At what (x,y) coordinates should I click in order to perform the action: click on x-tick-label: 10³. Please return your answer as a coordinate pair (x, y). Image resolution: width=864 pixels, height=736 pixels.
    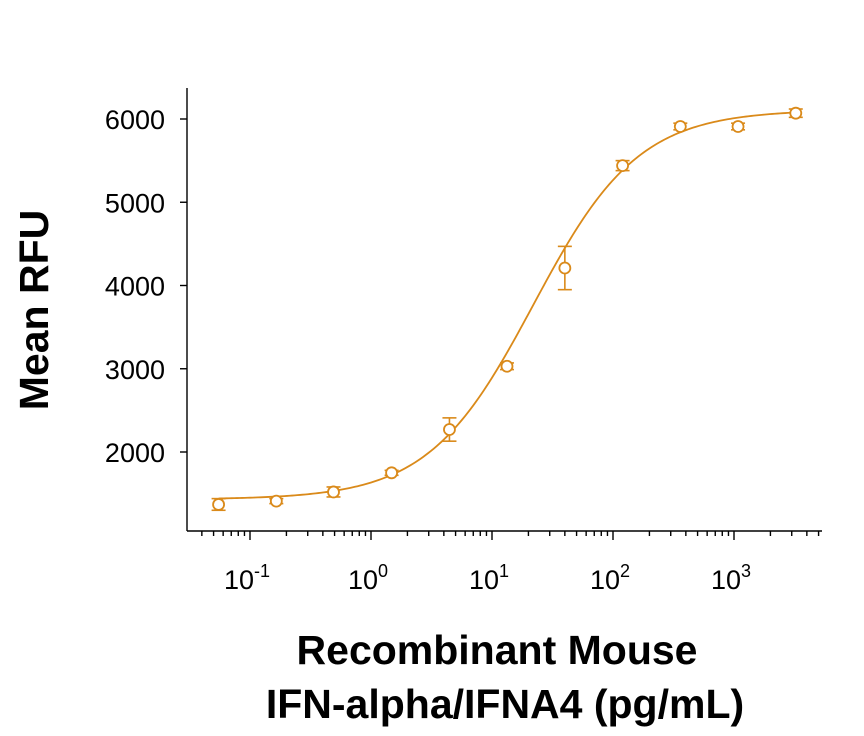
    Looking at the image, I should click on (731, 578).